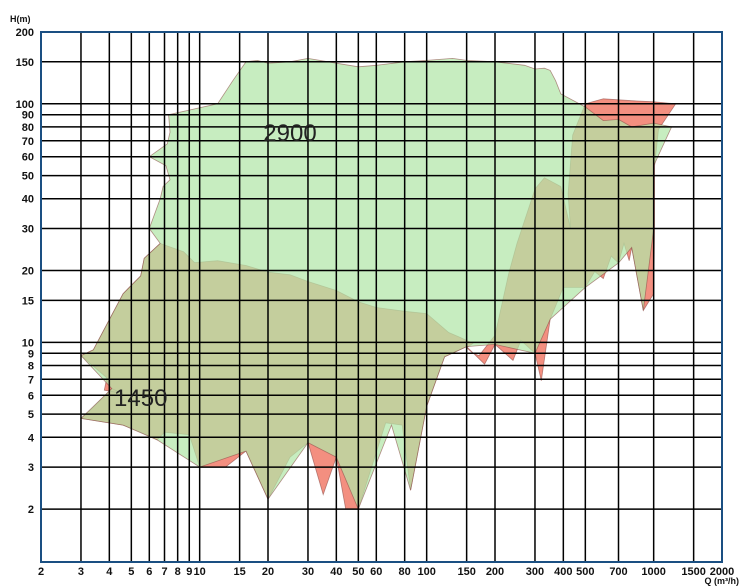  I want to click on y-tick-label: 3, so click(31, 468).